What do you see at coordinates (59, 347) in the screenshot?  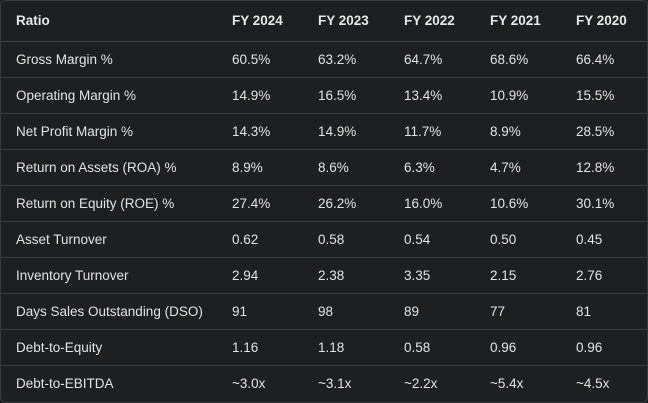 I see `ratio-name: Debt-to-Equity` at bounding box center [59, 347].